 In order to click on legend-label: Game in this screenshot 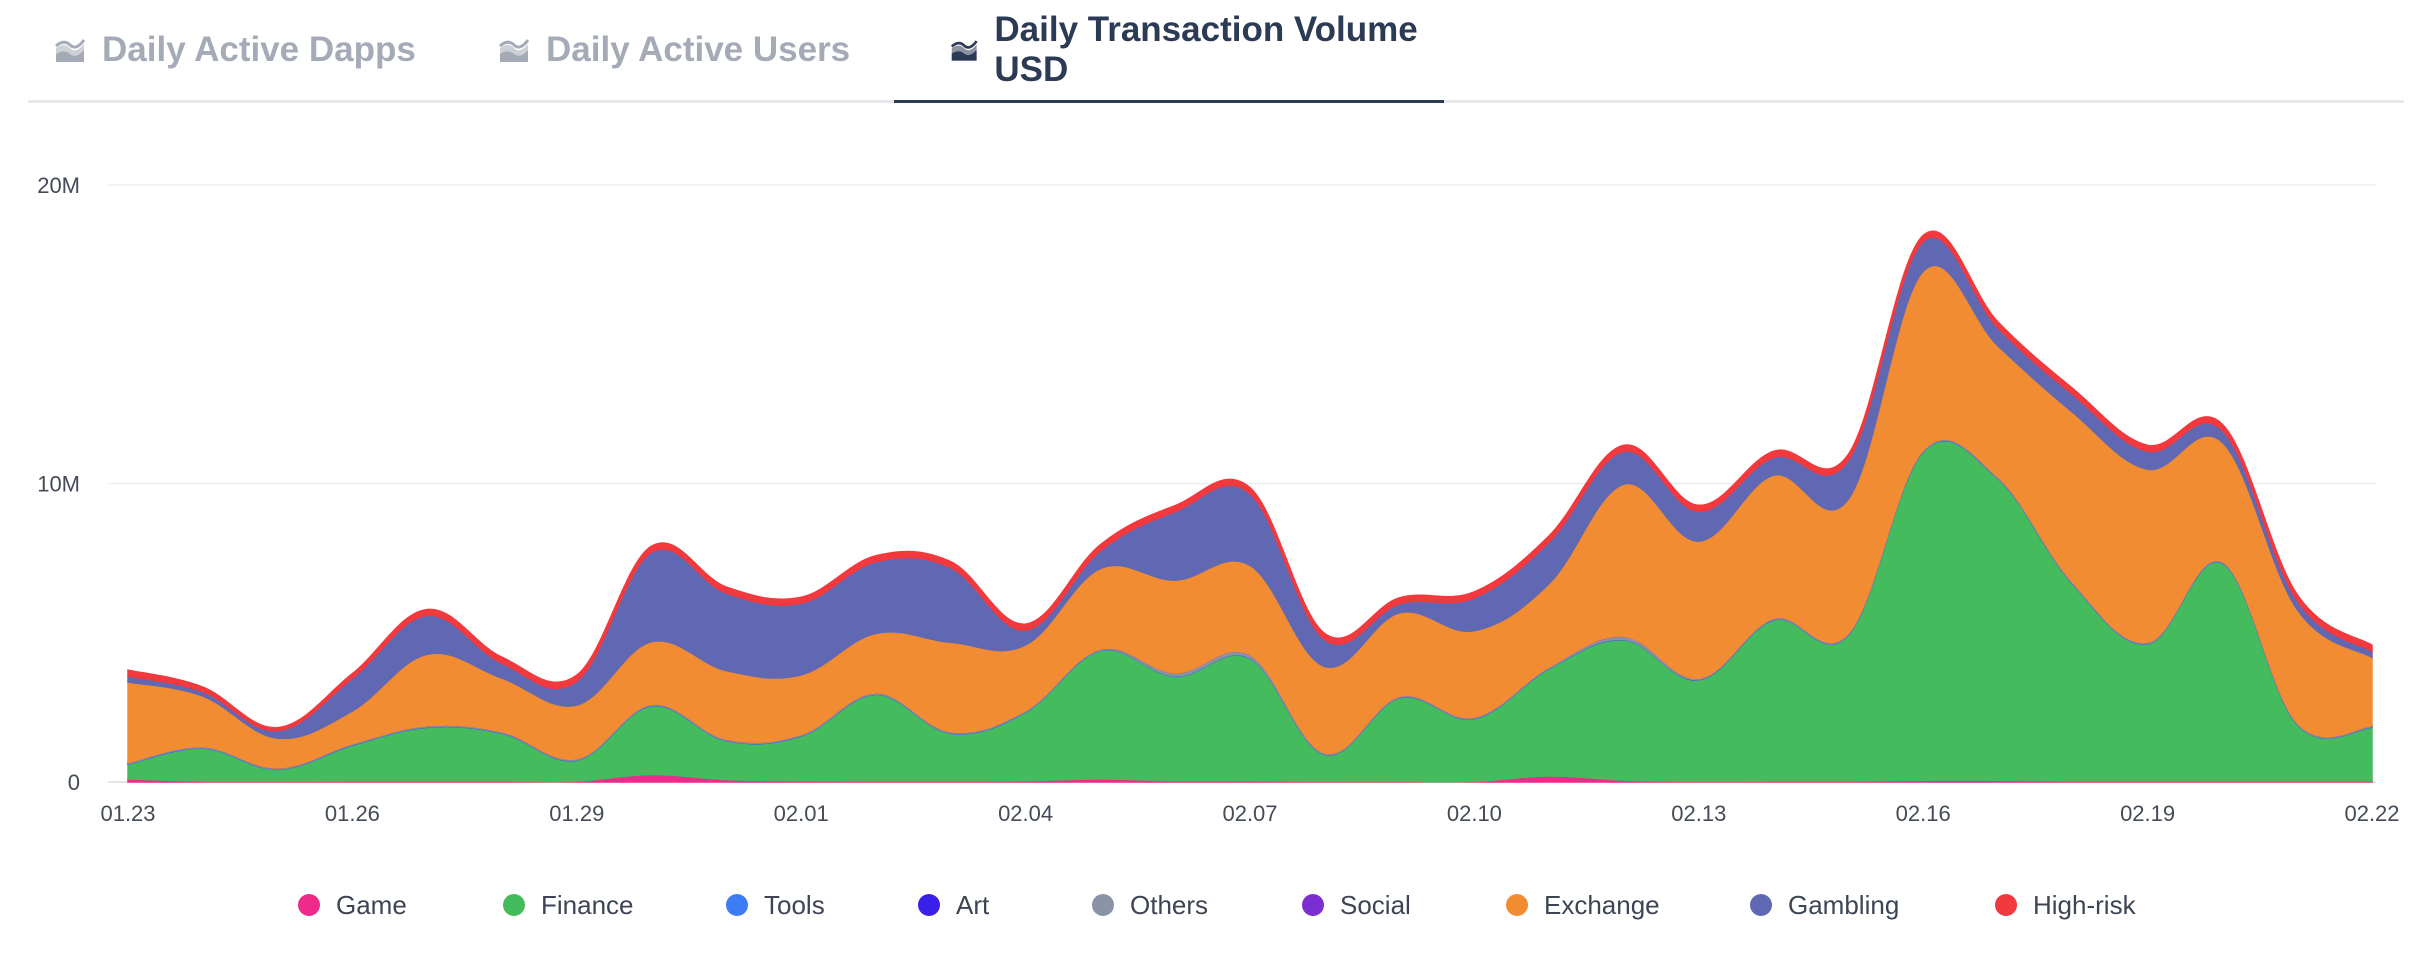, I will do `click(371, 904)`.